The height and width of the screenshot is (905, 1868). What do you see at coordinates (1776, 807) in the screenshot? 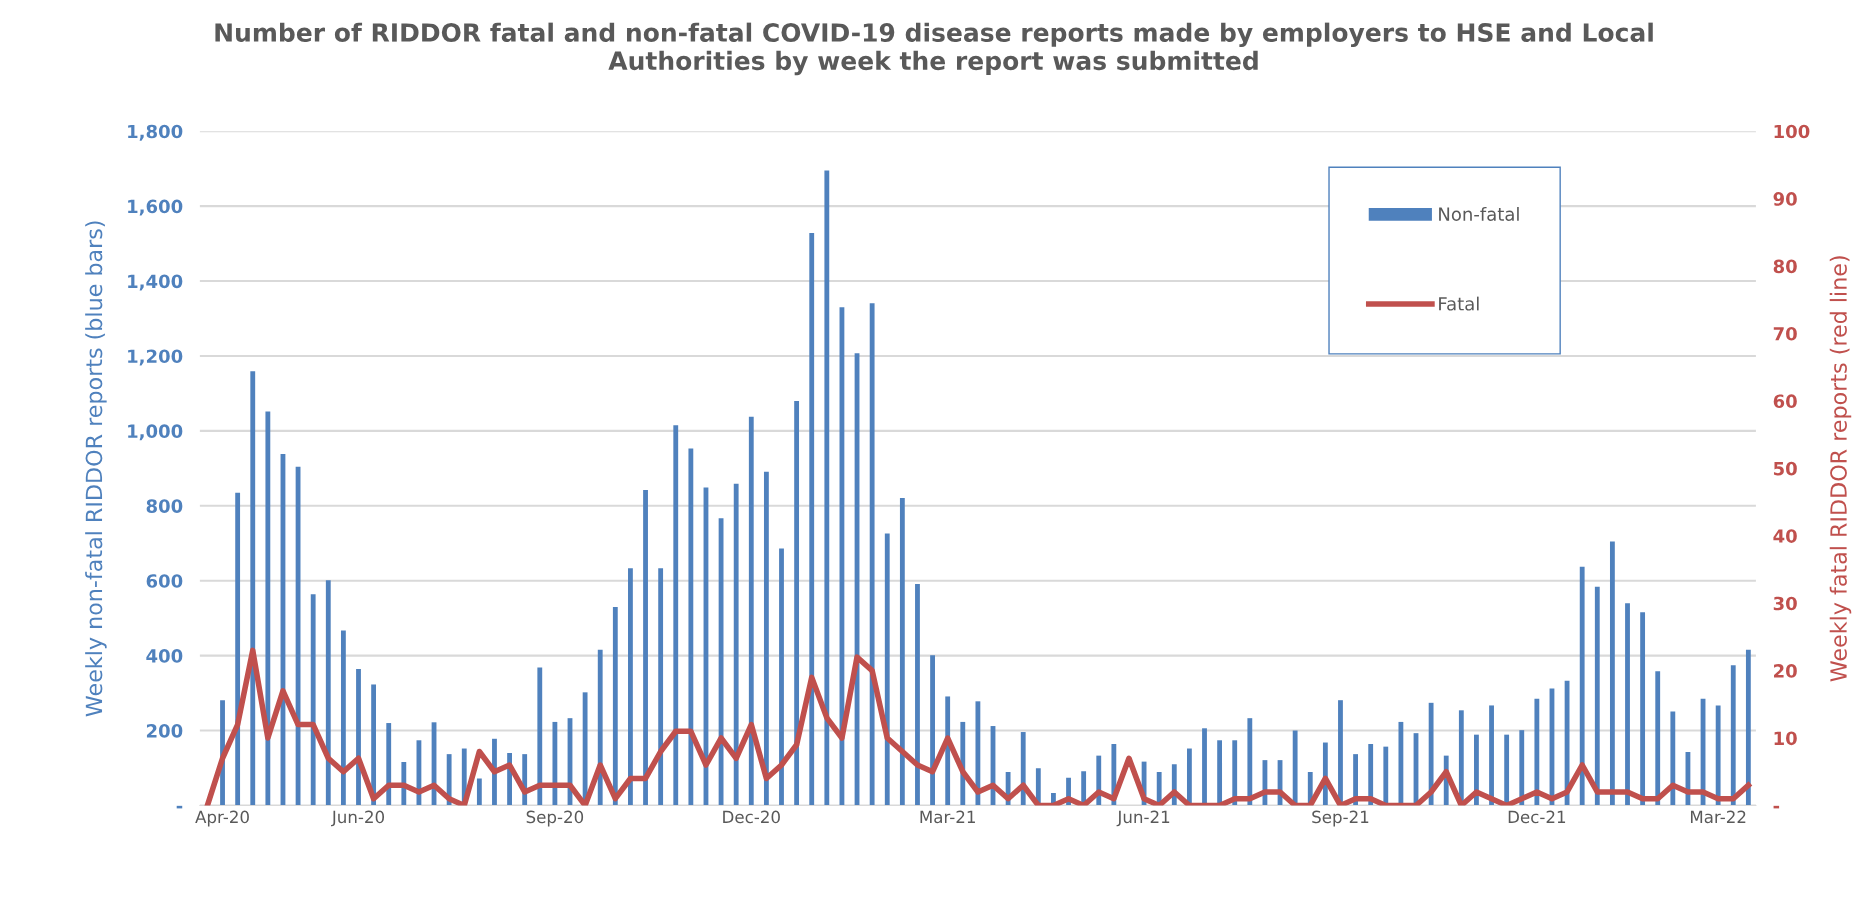
I see `y2-tick-label: -` at bounding box center [1776, 807].